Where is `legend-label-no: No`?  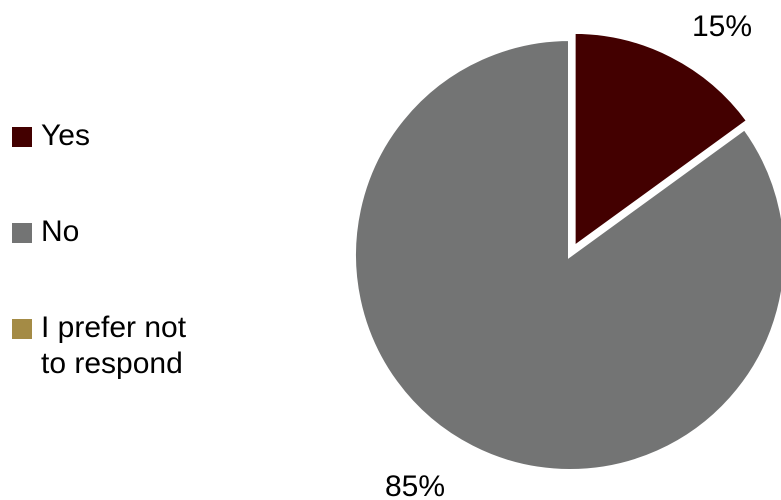
legend-label-no: No is located at coordinates (60, 231).